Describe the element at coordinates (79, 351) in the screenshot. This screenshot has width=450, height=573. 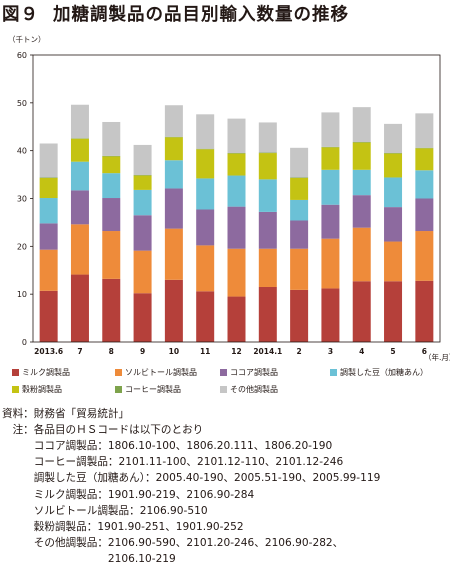
I see `x-tick-label: 7` at that location.